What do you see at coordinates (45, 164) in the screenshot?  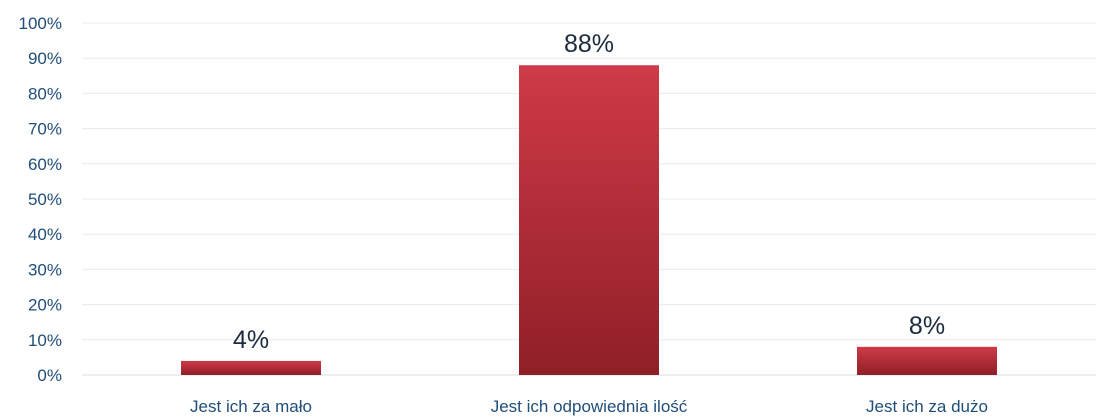 I see `y-tick-label: 60%` at bounding box center [45, 164].